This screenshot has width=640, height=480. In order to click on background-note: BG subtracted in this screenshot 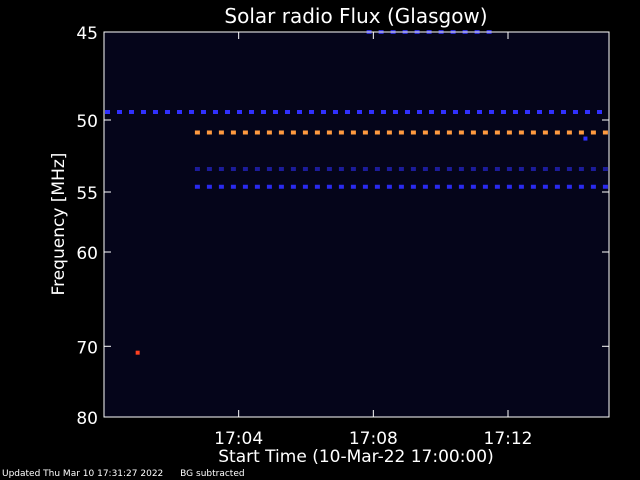, I will do `click(212, 474)`.